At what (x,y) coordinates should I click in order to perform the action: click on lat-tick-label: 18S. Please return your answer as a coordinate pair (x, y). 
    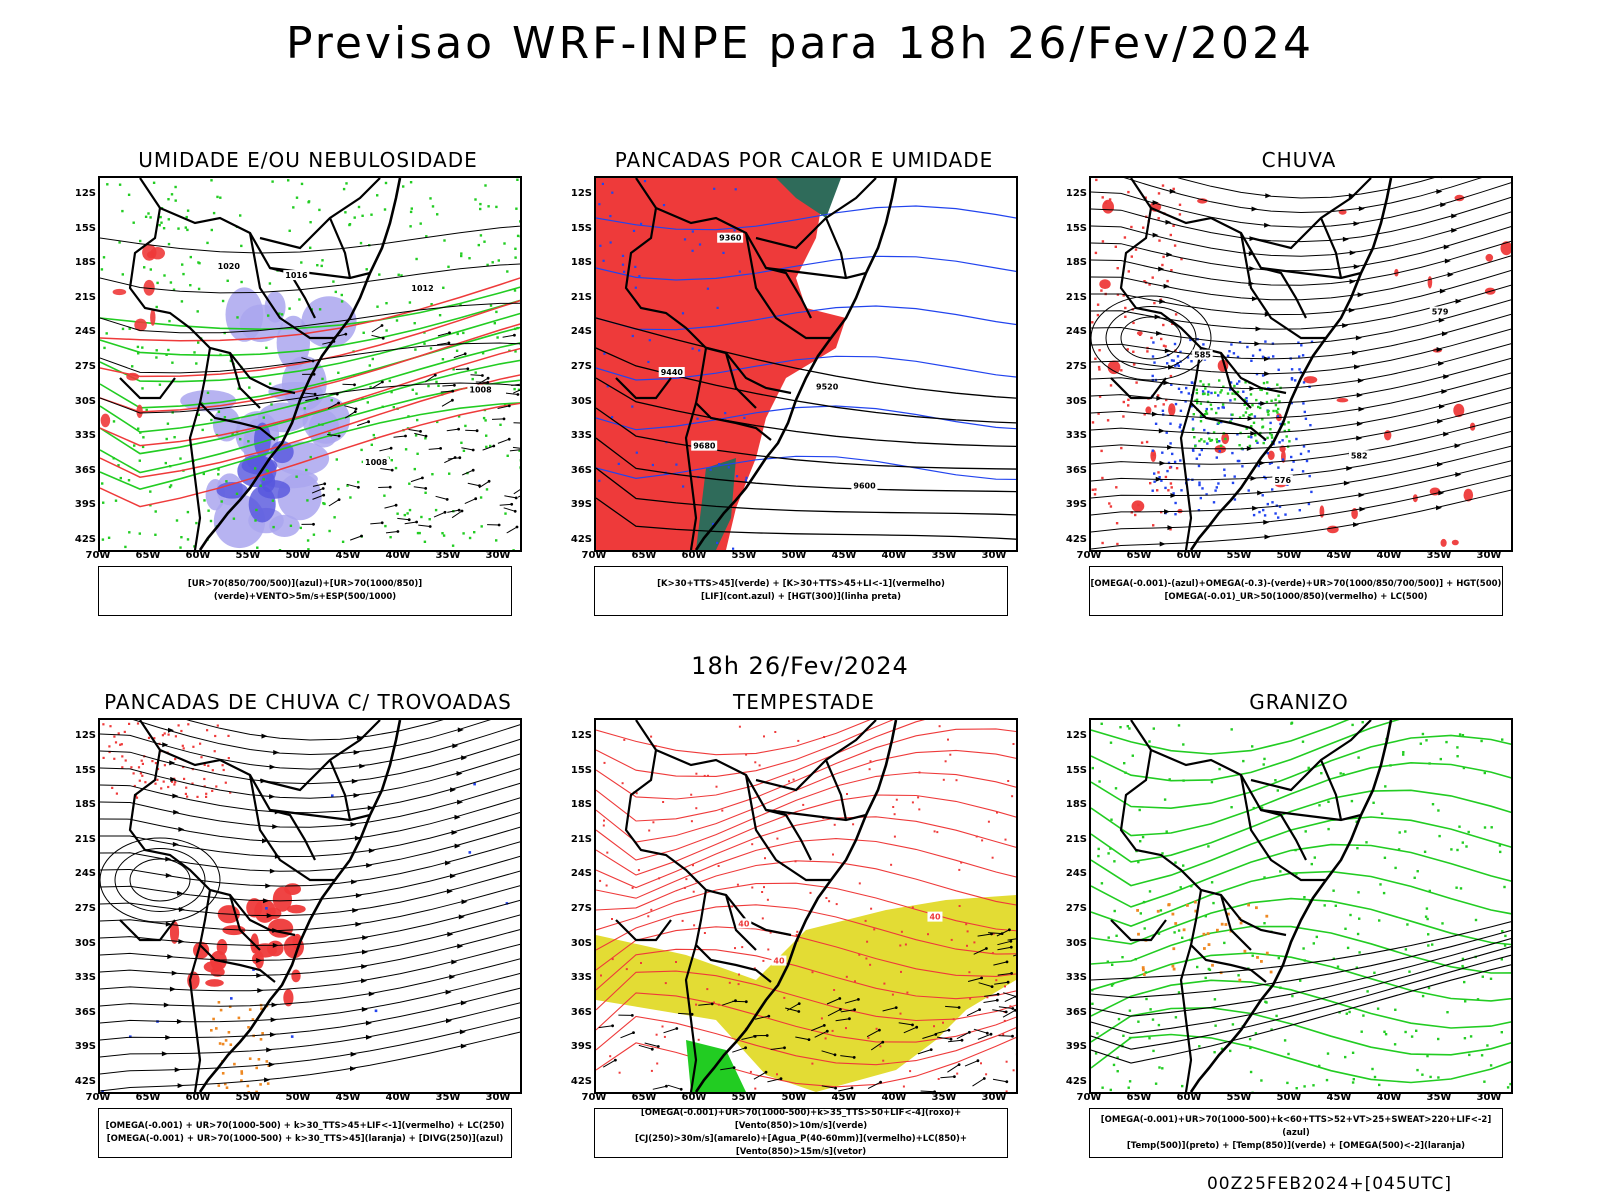
    Looking at the image, I should click on (581, 263).